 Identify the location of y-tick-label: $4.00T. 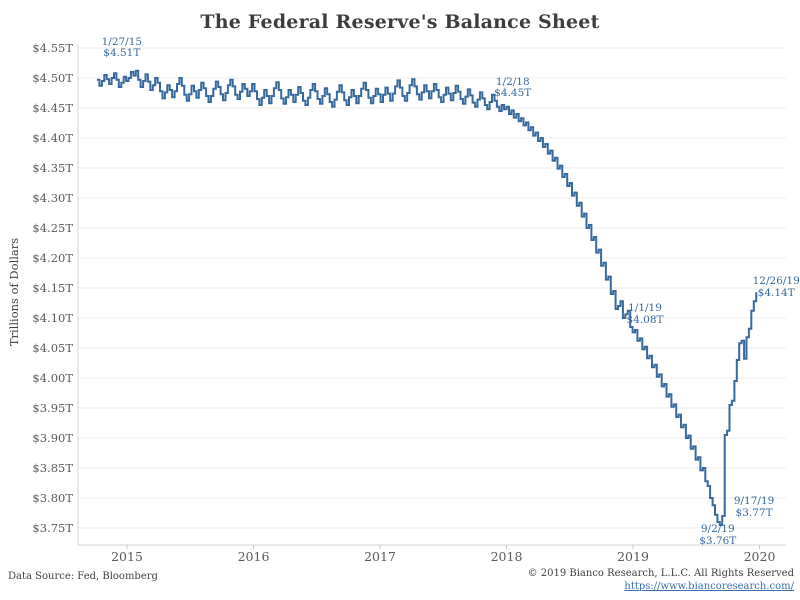
(52, 378).